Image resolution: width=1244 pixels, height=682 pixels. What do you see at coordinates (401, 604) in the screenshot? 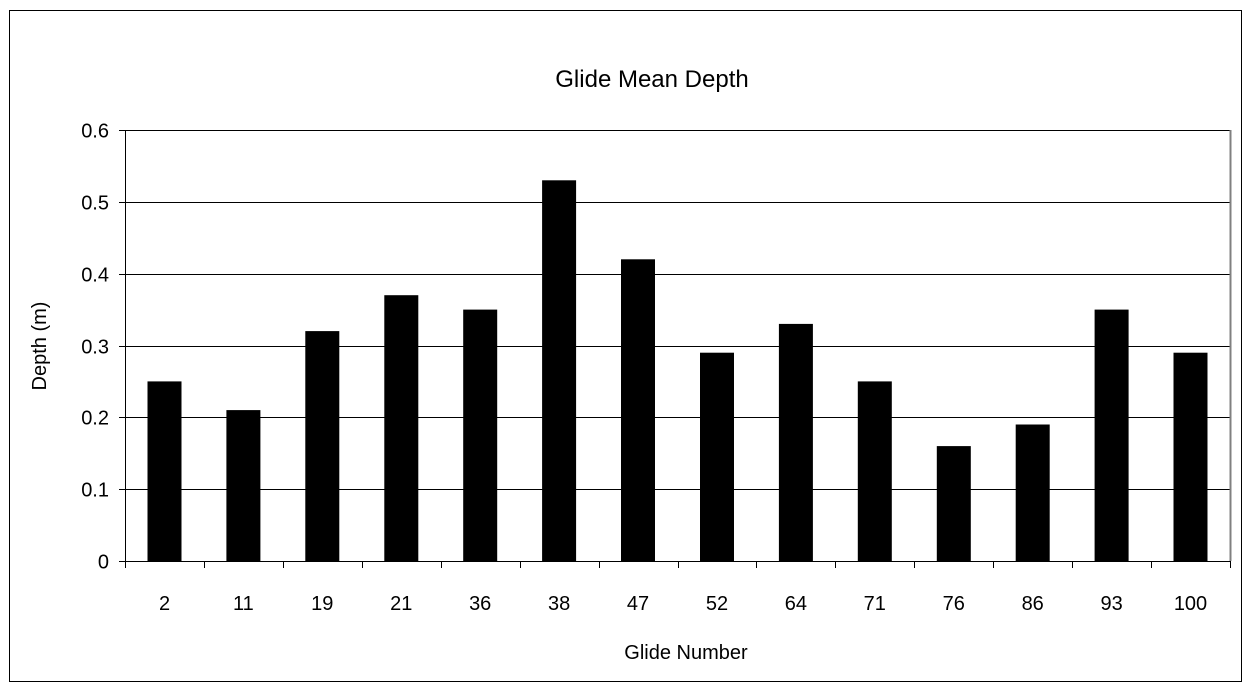
I see `x-tick-label: 21` at bounding box center [401, 604].